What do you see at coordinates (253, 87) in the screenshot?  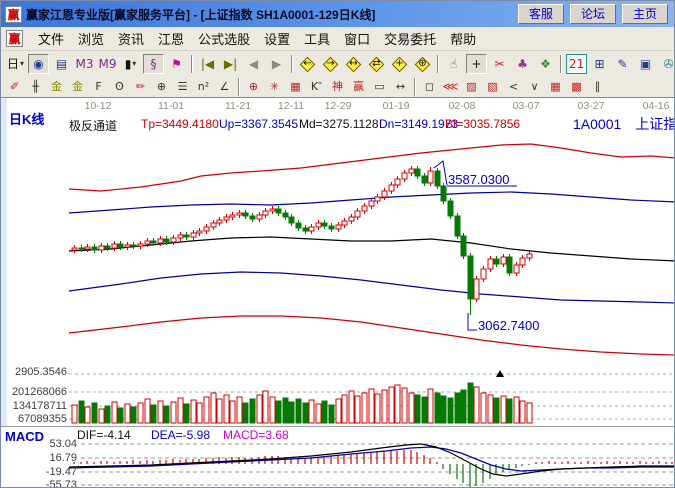 I see `compass-target-icon: ⊕` at bounding box center [253, 87].